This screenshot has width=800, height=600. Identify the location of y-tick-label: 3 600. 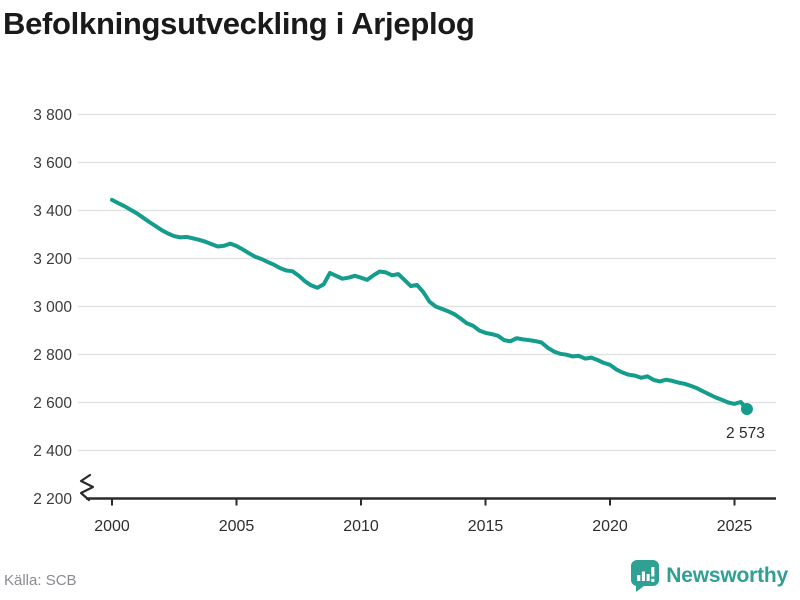
(52, 163).